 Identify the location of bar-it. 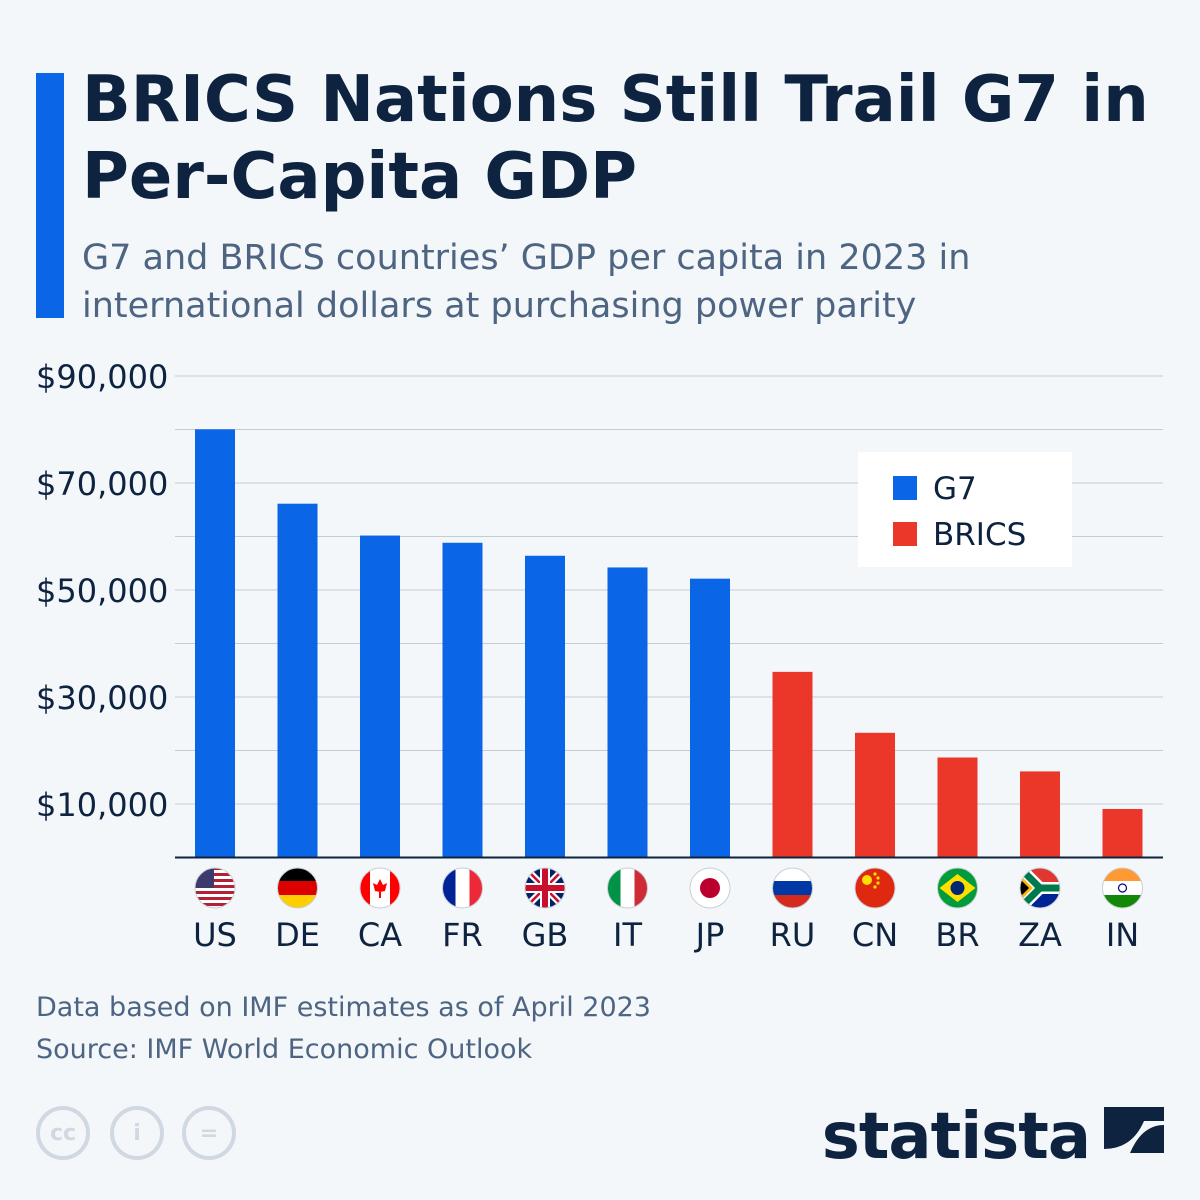
(627, 712).